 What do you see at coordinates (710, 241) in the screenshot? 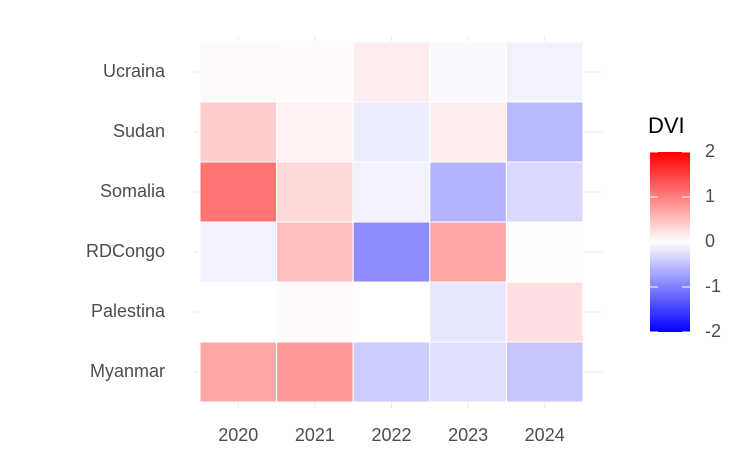
I see `colorbar-tick-label: 0` at bounding box center [710, 241].